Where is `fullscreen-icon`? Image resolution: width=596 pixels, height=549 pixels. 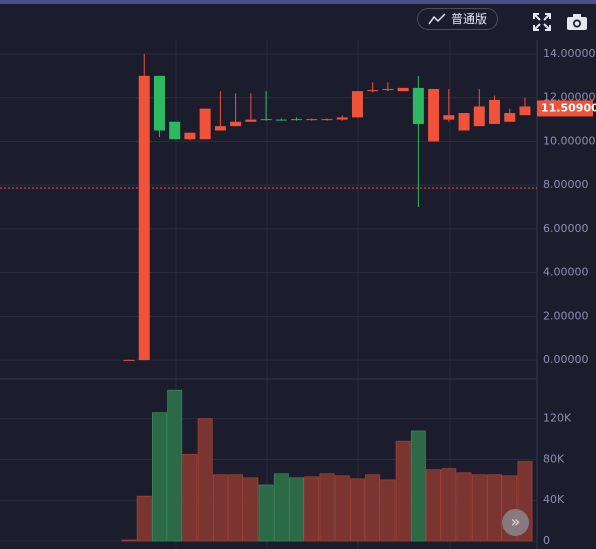
fullscreen-icon is located at coordinates (542, 22).